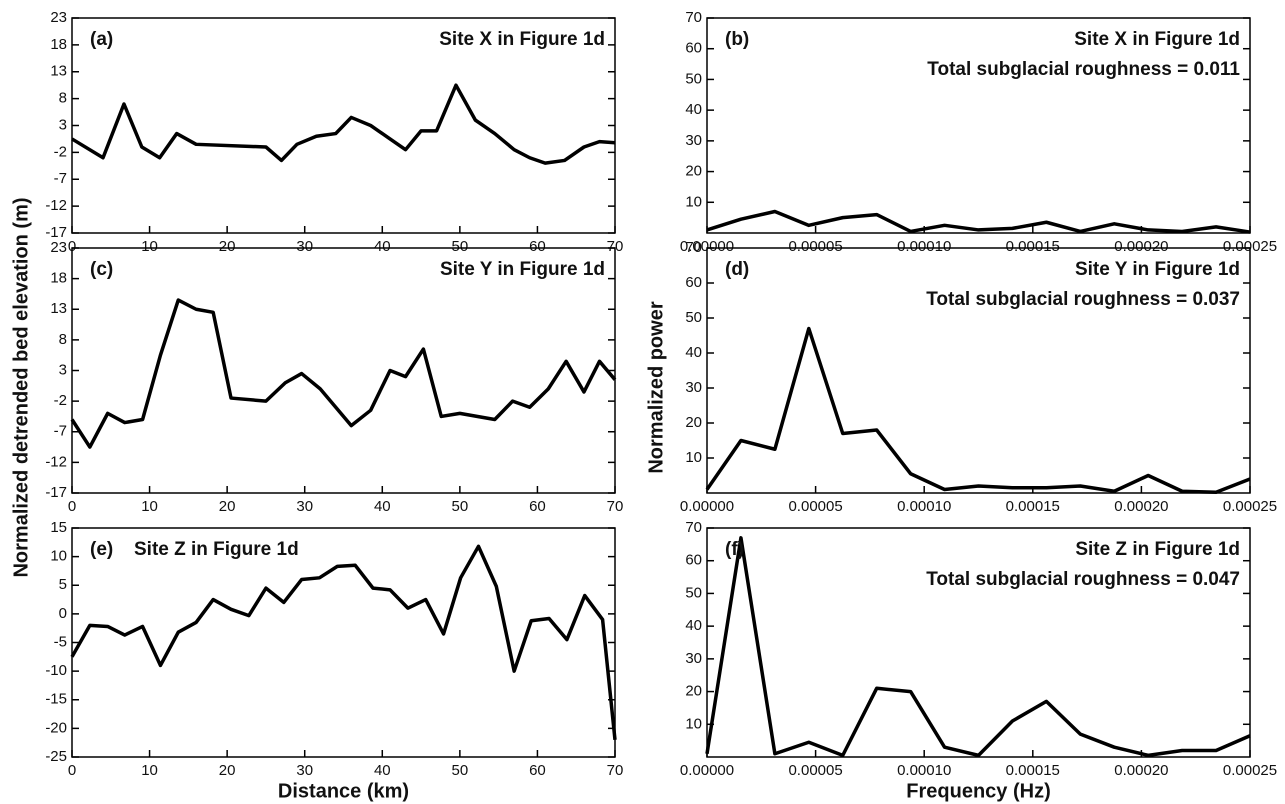 This screenshot has width=1285, height=804. What do you see at coordinates (734, 549) in the screenshot?
I see `panel-label: (f)` at bounding box center [734, 549].